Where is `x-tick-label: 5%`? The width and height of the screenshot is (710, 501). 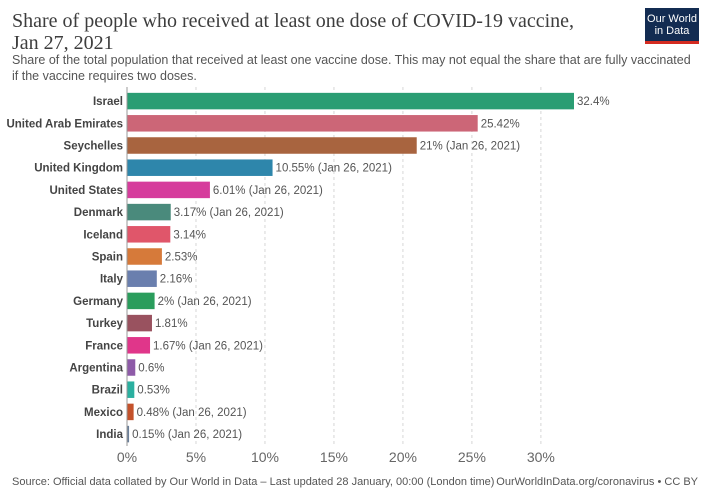
x-tick-label: 5% is located at coordinates (196, 457).